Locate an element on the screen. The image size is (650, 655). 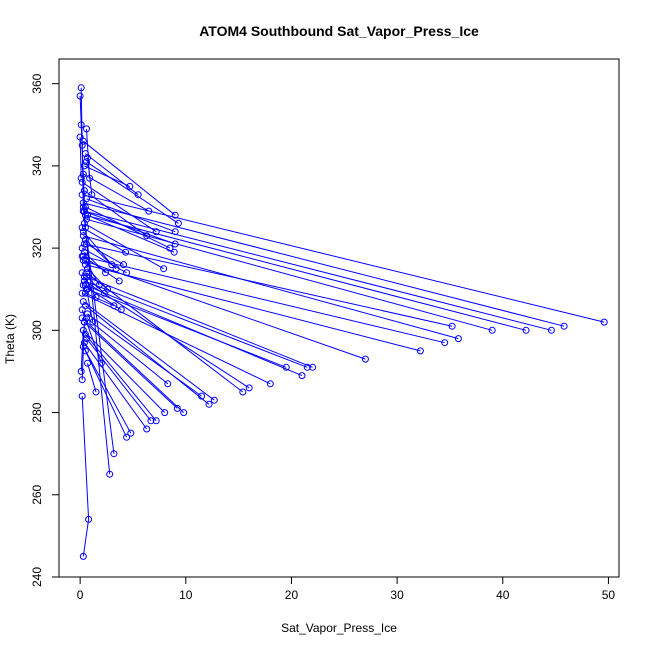
y-tick-label: 260 is located at coordinates (37, 494).